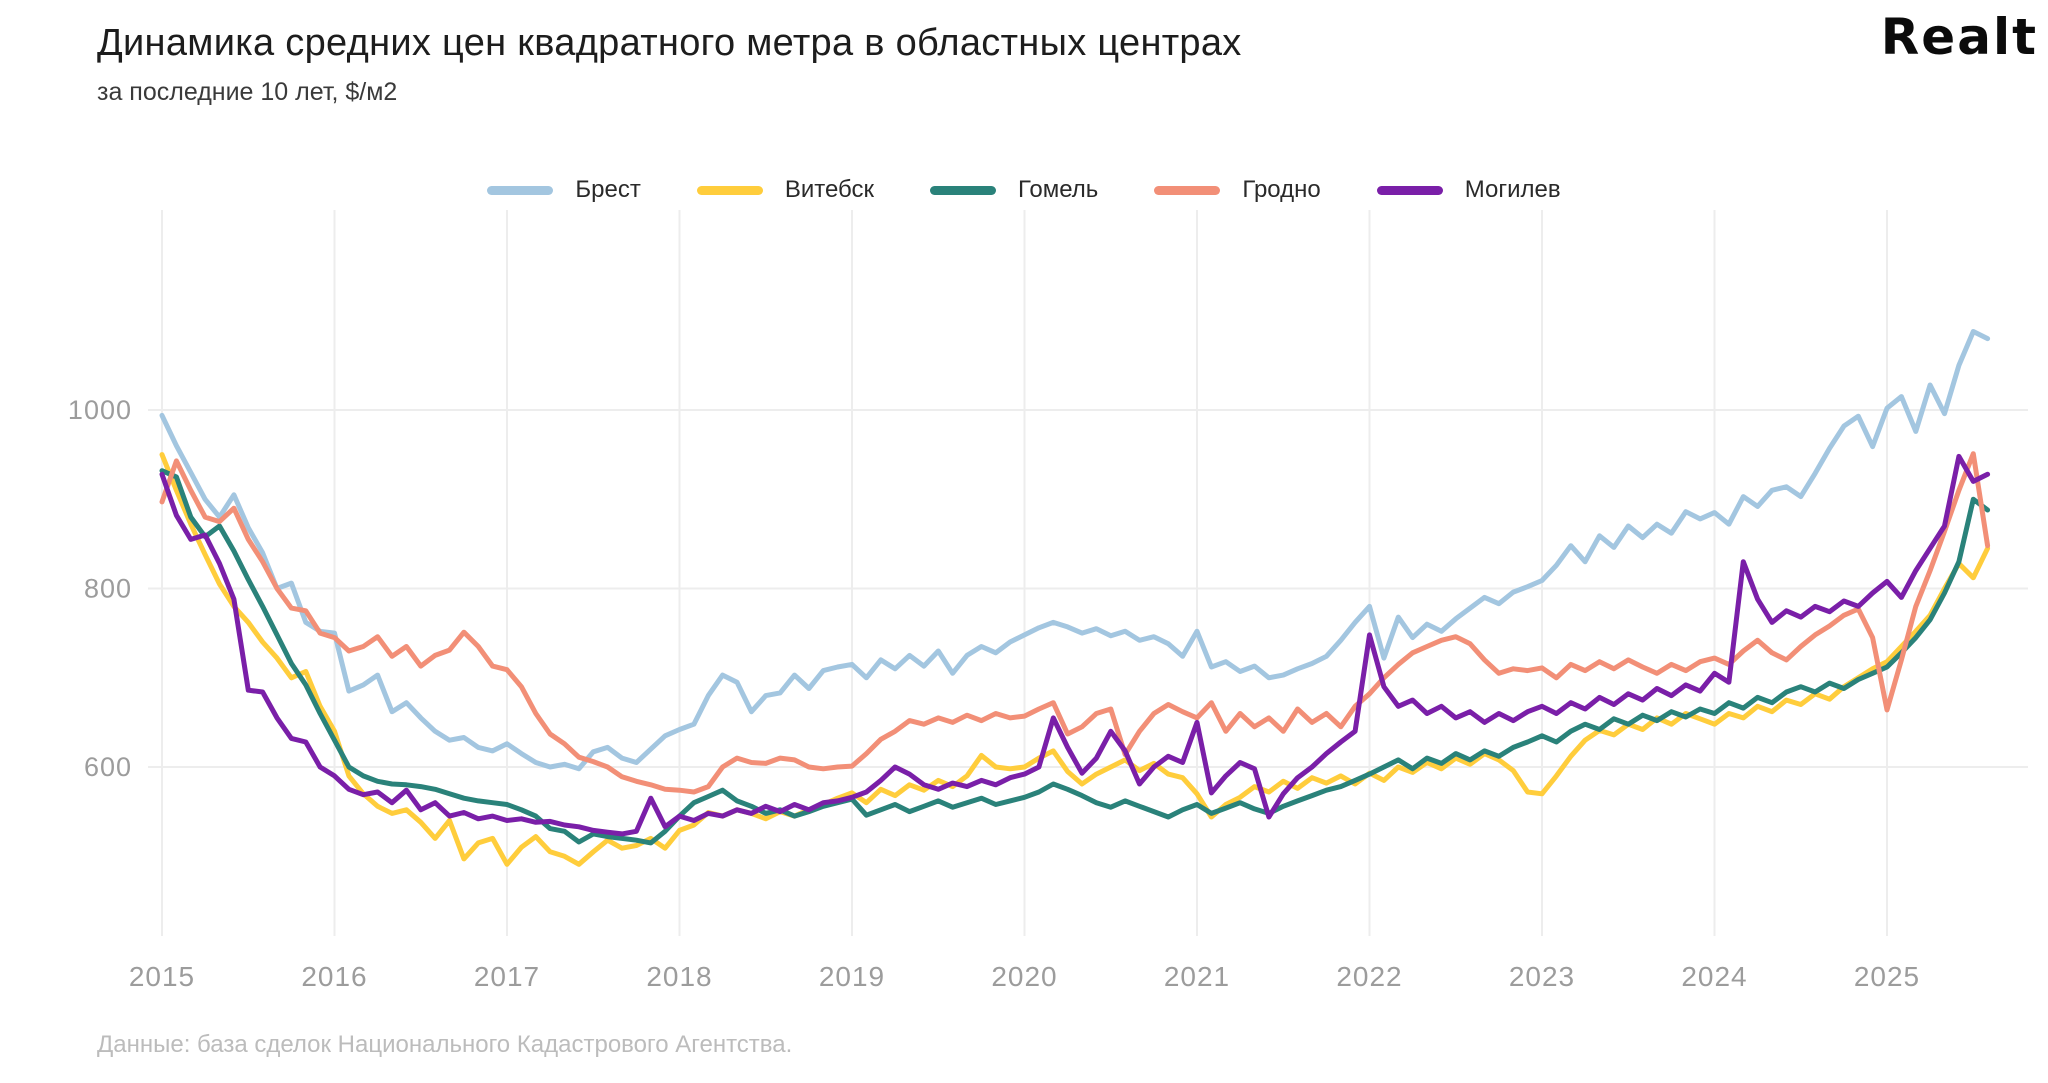 This screenshot has height=1083, width=2048. What do you see at coordinates (1014, 190) in the screenshot?
I see `legend-item-gomel: Гомель` at bounding box center [1014, 190].